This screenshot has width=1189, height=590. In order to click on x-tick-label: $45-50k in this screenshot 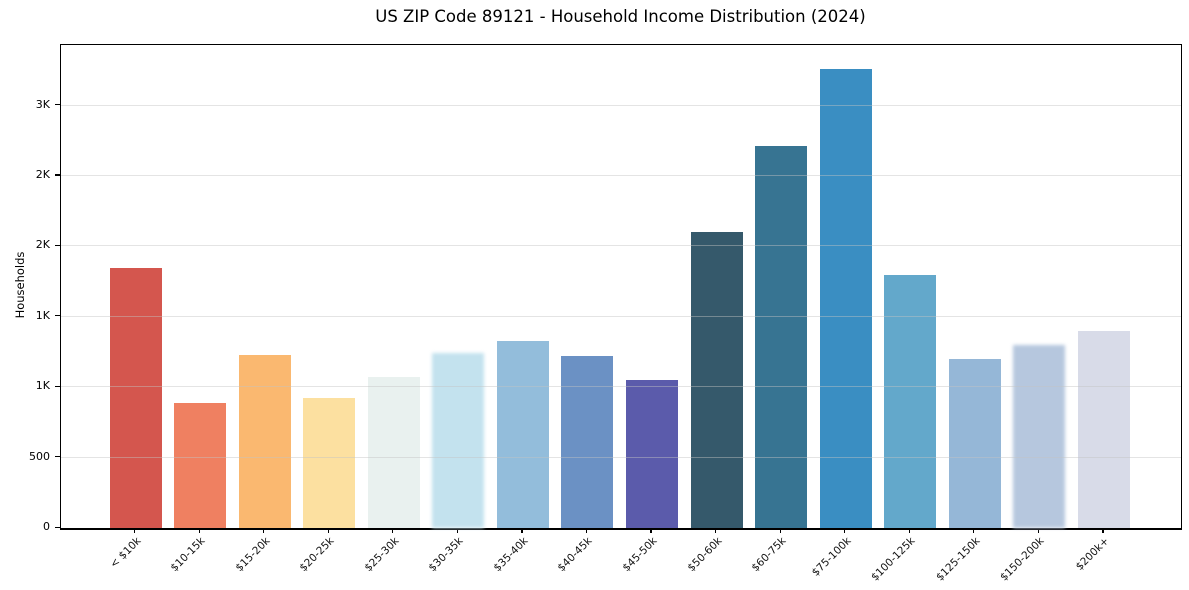, I will do `click(640, 555)`.